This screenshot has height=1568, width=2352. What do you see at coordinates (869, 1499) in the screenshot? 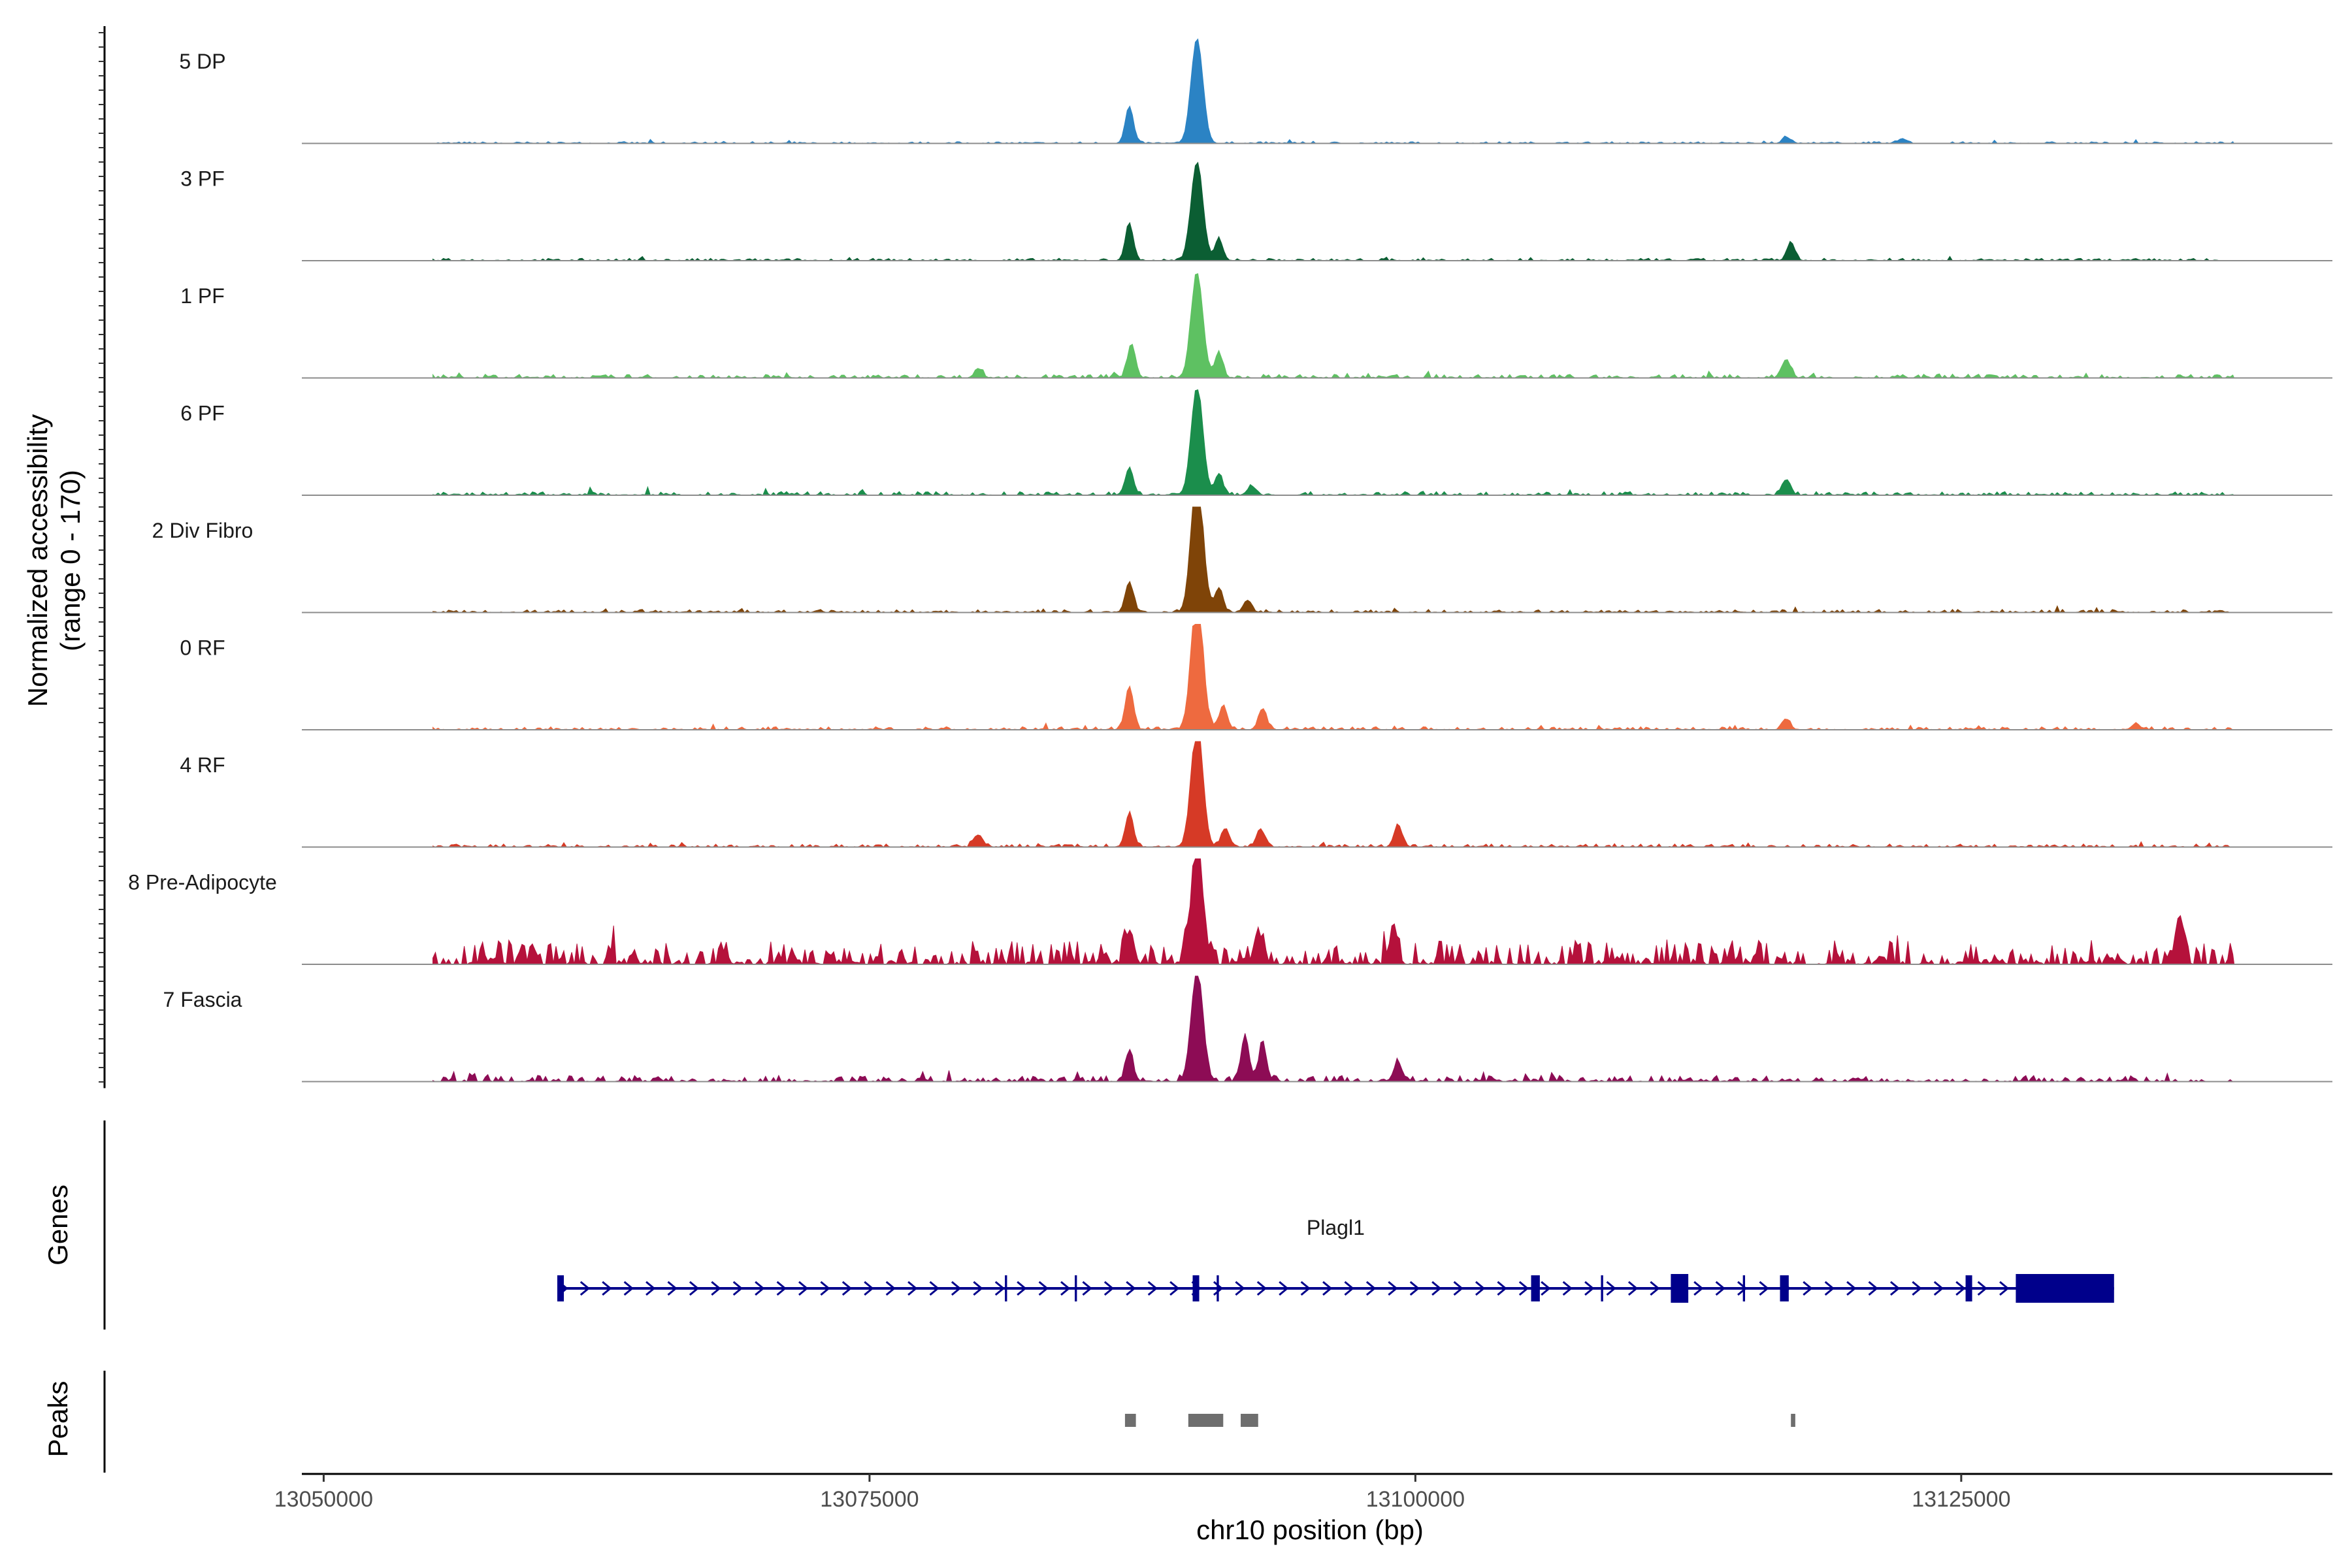
I see `x-tick-label: 13075000` at bounding box center [869, 1499].